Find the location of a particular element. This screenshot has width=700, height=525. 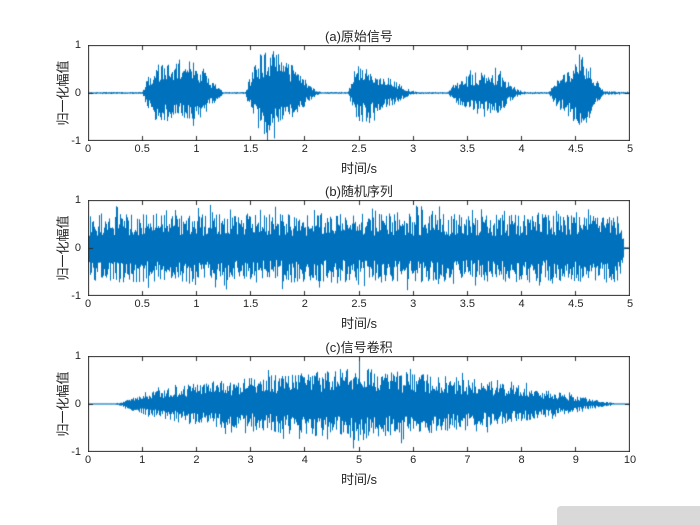

x-tick-label: 10 is located at coordinates (630, 460).